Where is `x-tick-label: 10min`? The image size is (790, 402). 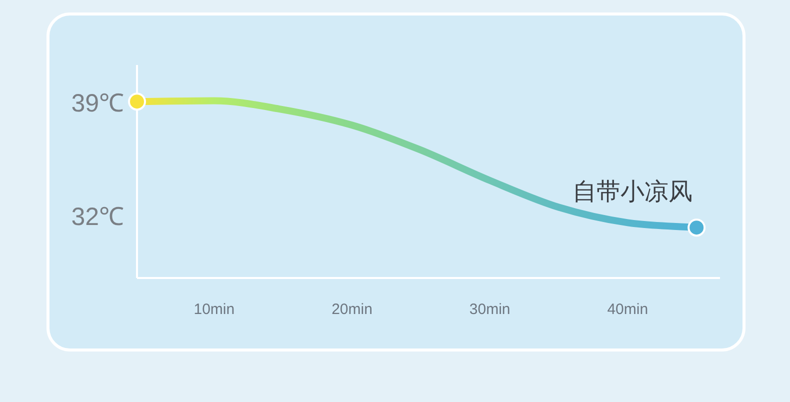
x-tick-label: 10min is located at coordinates (214, 309).